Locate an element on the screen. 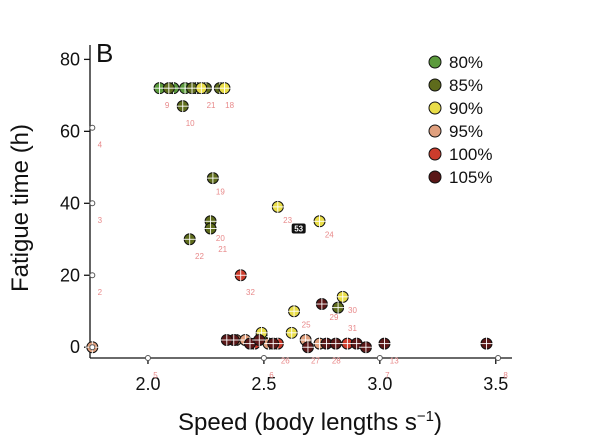 Image resolution: width=590 pixels, height=446 pixels. legend-label: 90% is located at coordinates (466, 108).